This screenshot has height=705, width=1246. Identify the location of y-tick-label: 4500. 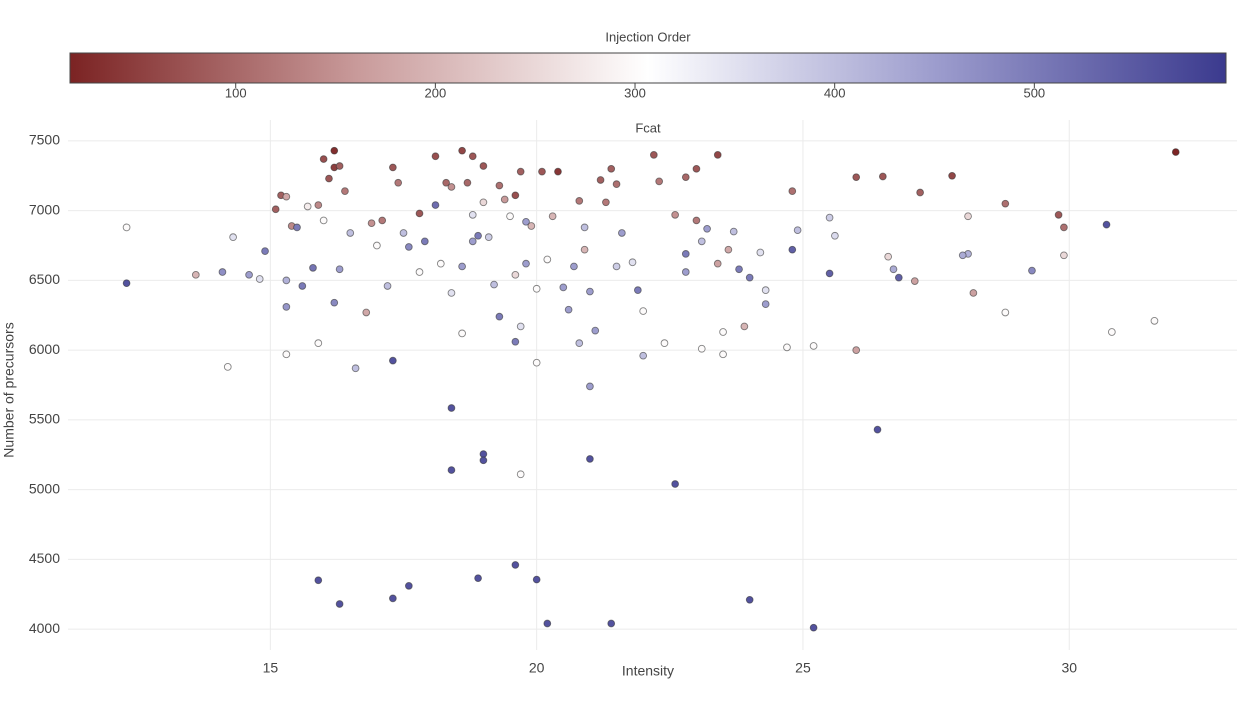
(44, 558).